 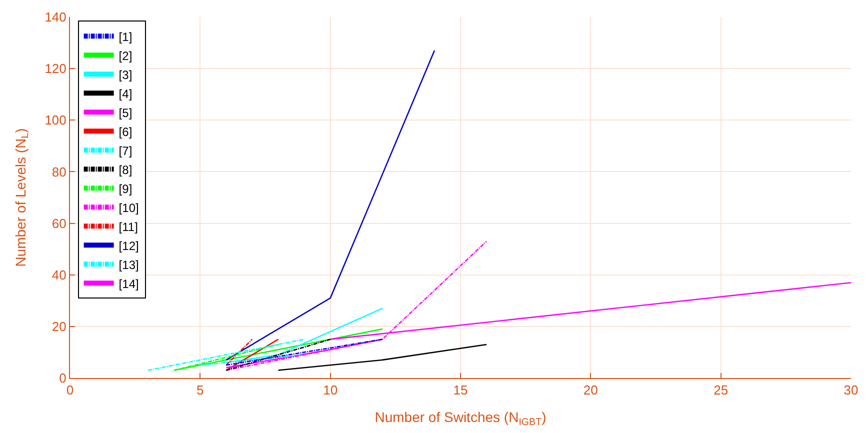 What do you see at coordinates (125, 169) in the screenshot?
I see `legend-label: [8]` at bounding box center [125, 169].